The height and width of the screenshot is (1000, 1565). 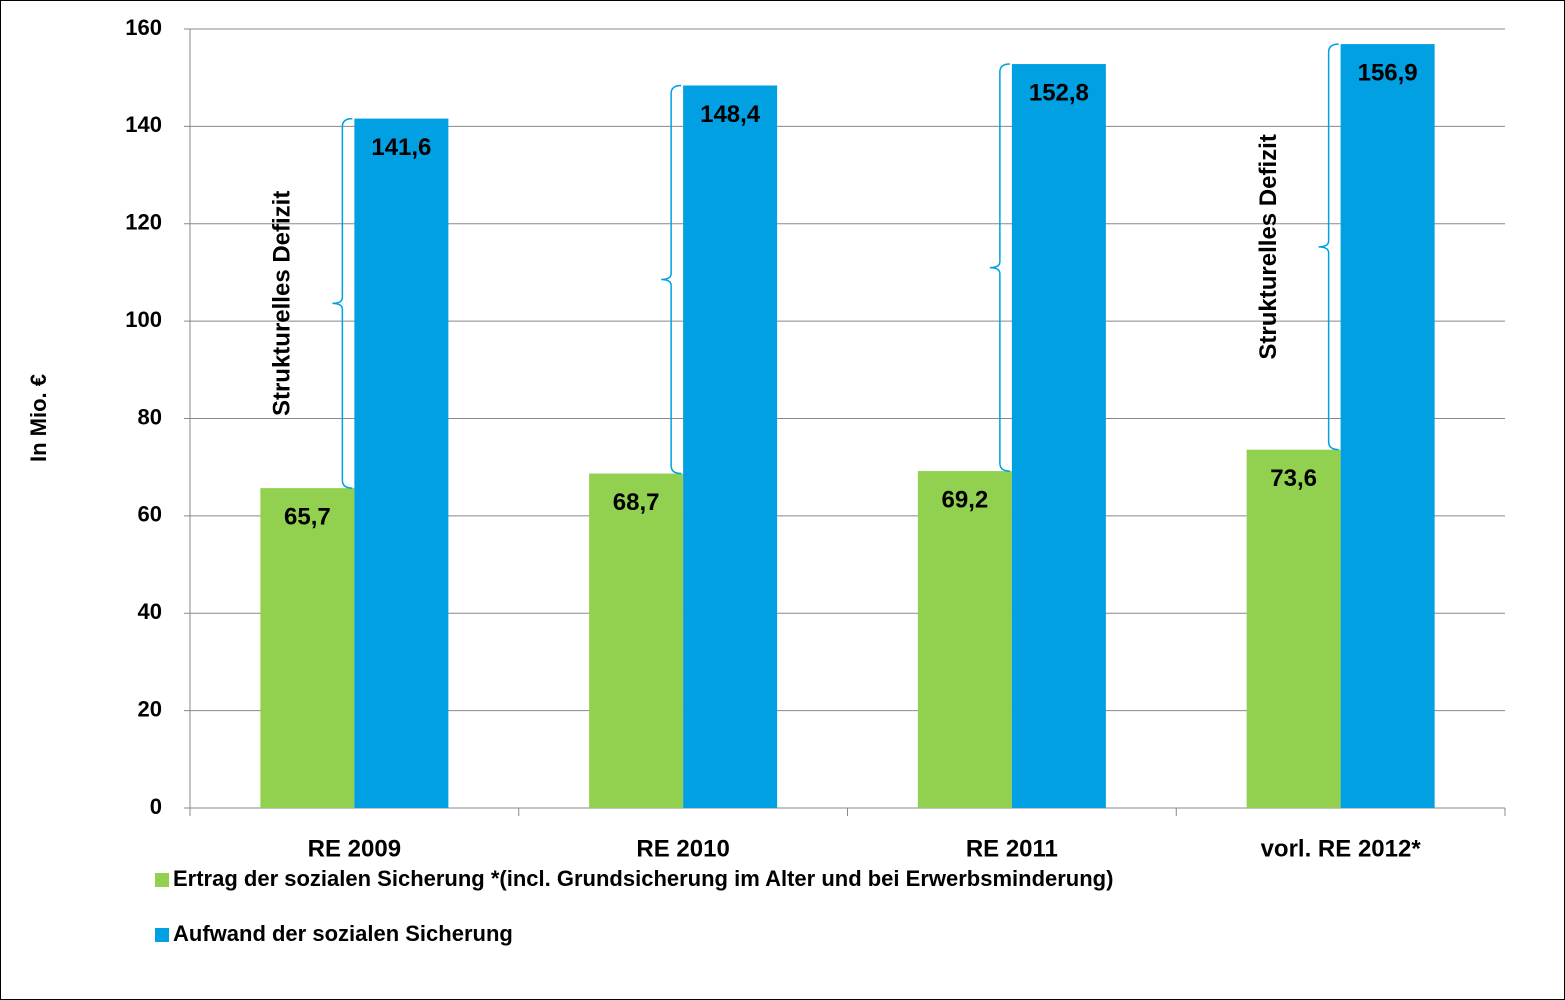 What do you see at coordinates (682, 848) in the screenshot?
I see `x-tick-label: RE 2010` at bounding box center [682, 848].